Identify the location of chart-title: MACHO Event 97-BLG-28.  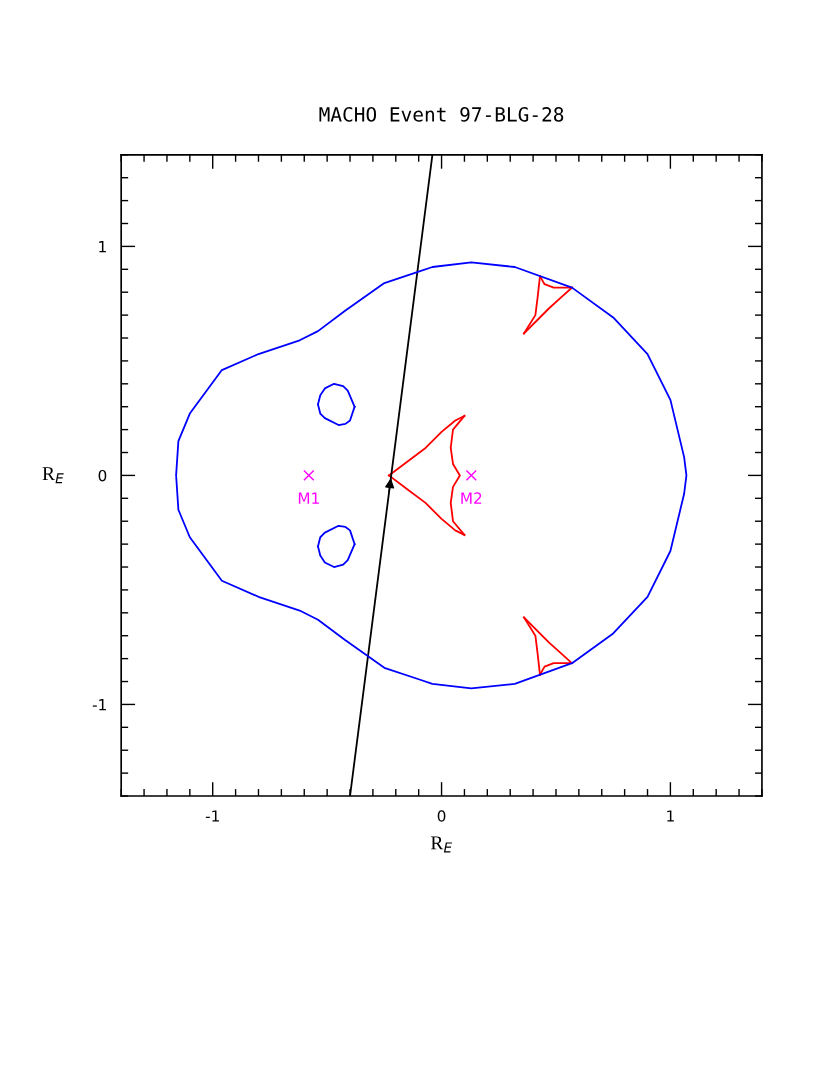
(441, 114).